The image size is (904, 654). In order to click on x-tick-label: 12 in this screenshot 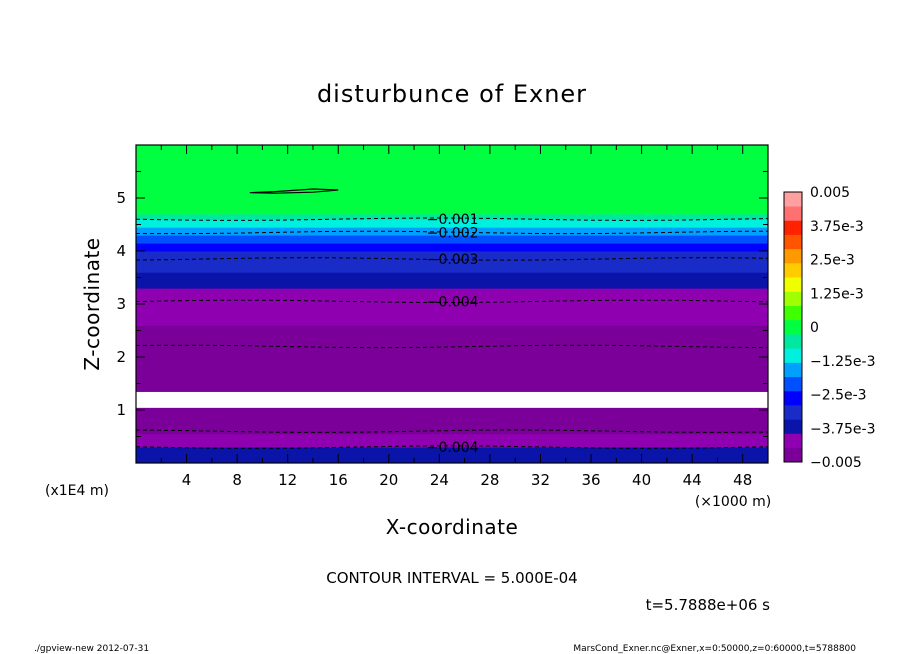, I will do `click(287, 480)`.